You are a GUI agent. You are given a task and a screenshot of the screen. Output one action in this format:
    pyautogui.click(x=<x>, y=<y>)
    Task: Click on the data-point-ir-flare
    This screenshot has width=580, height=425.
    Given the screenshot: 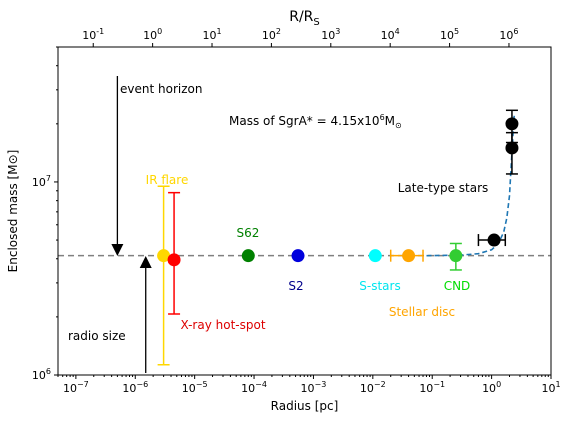 What is the action you would take?
    pyautogui.click(x=164, y=275)
    